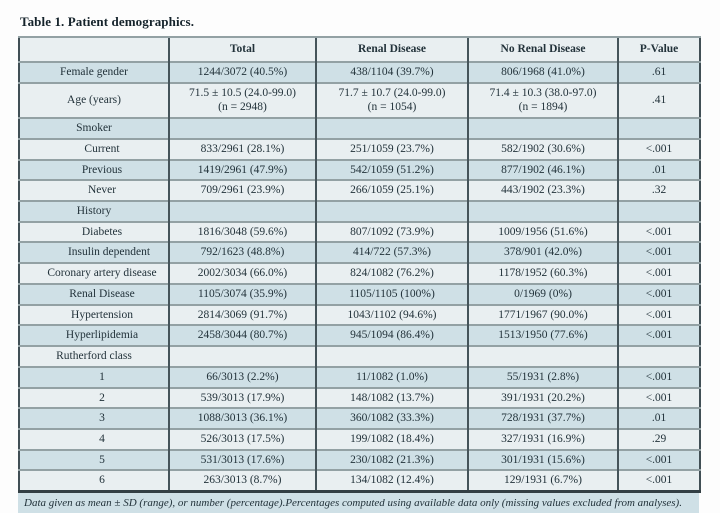 This screenshot has height=513, width=720. I want to click on data-cell: 391/1931 (20.2%), so click(542, 397).